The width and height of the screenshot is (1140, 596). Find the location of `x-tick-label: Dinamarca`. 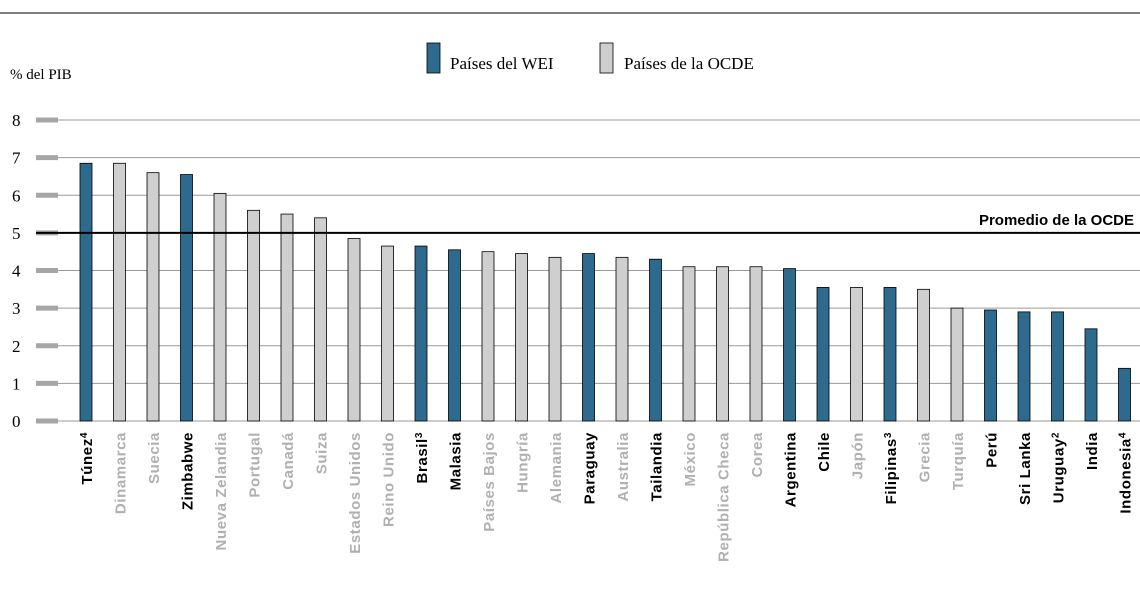

x-tick-label: Dinamarca is located at coordinates (121, 473).